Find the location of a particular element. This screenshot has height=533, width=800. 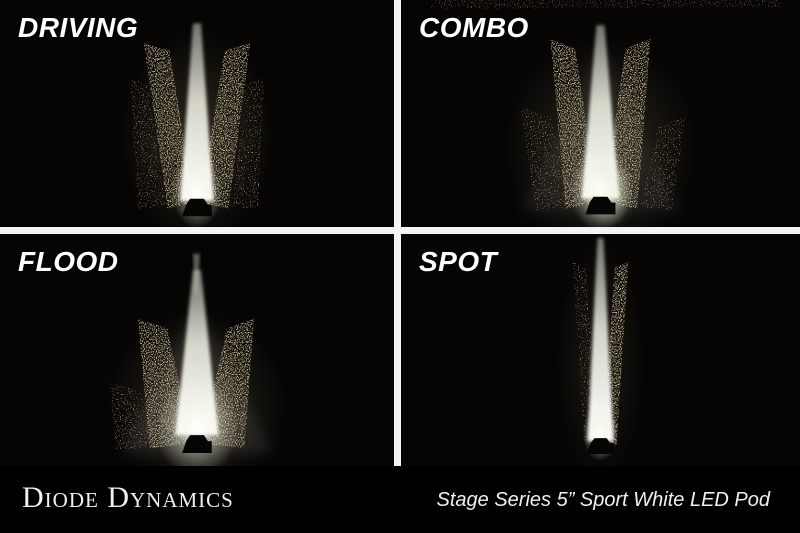

beam-photo-flood is located at coordinates (197, 359).